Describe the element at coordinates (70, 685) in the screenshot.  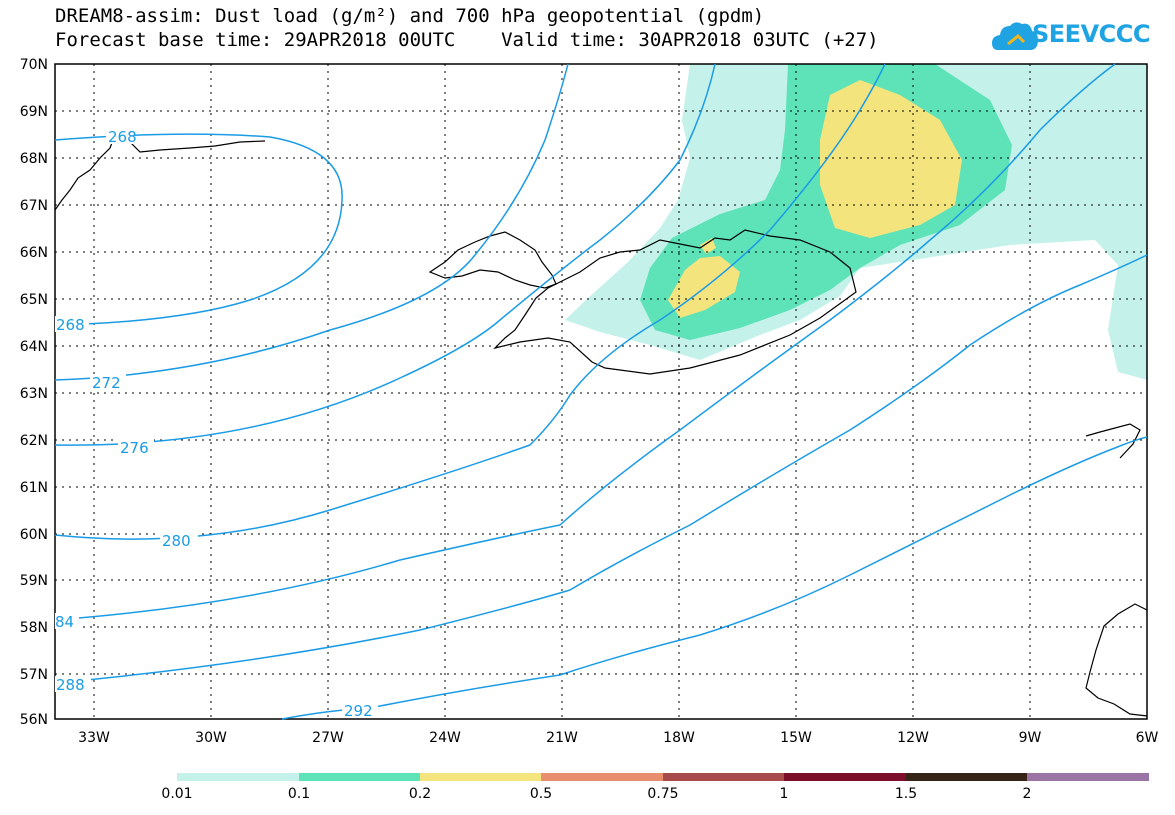
I see `contour-label: 288` at that location.